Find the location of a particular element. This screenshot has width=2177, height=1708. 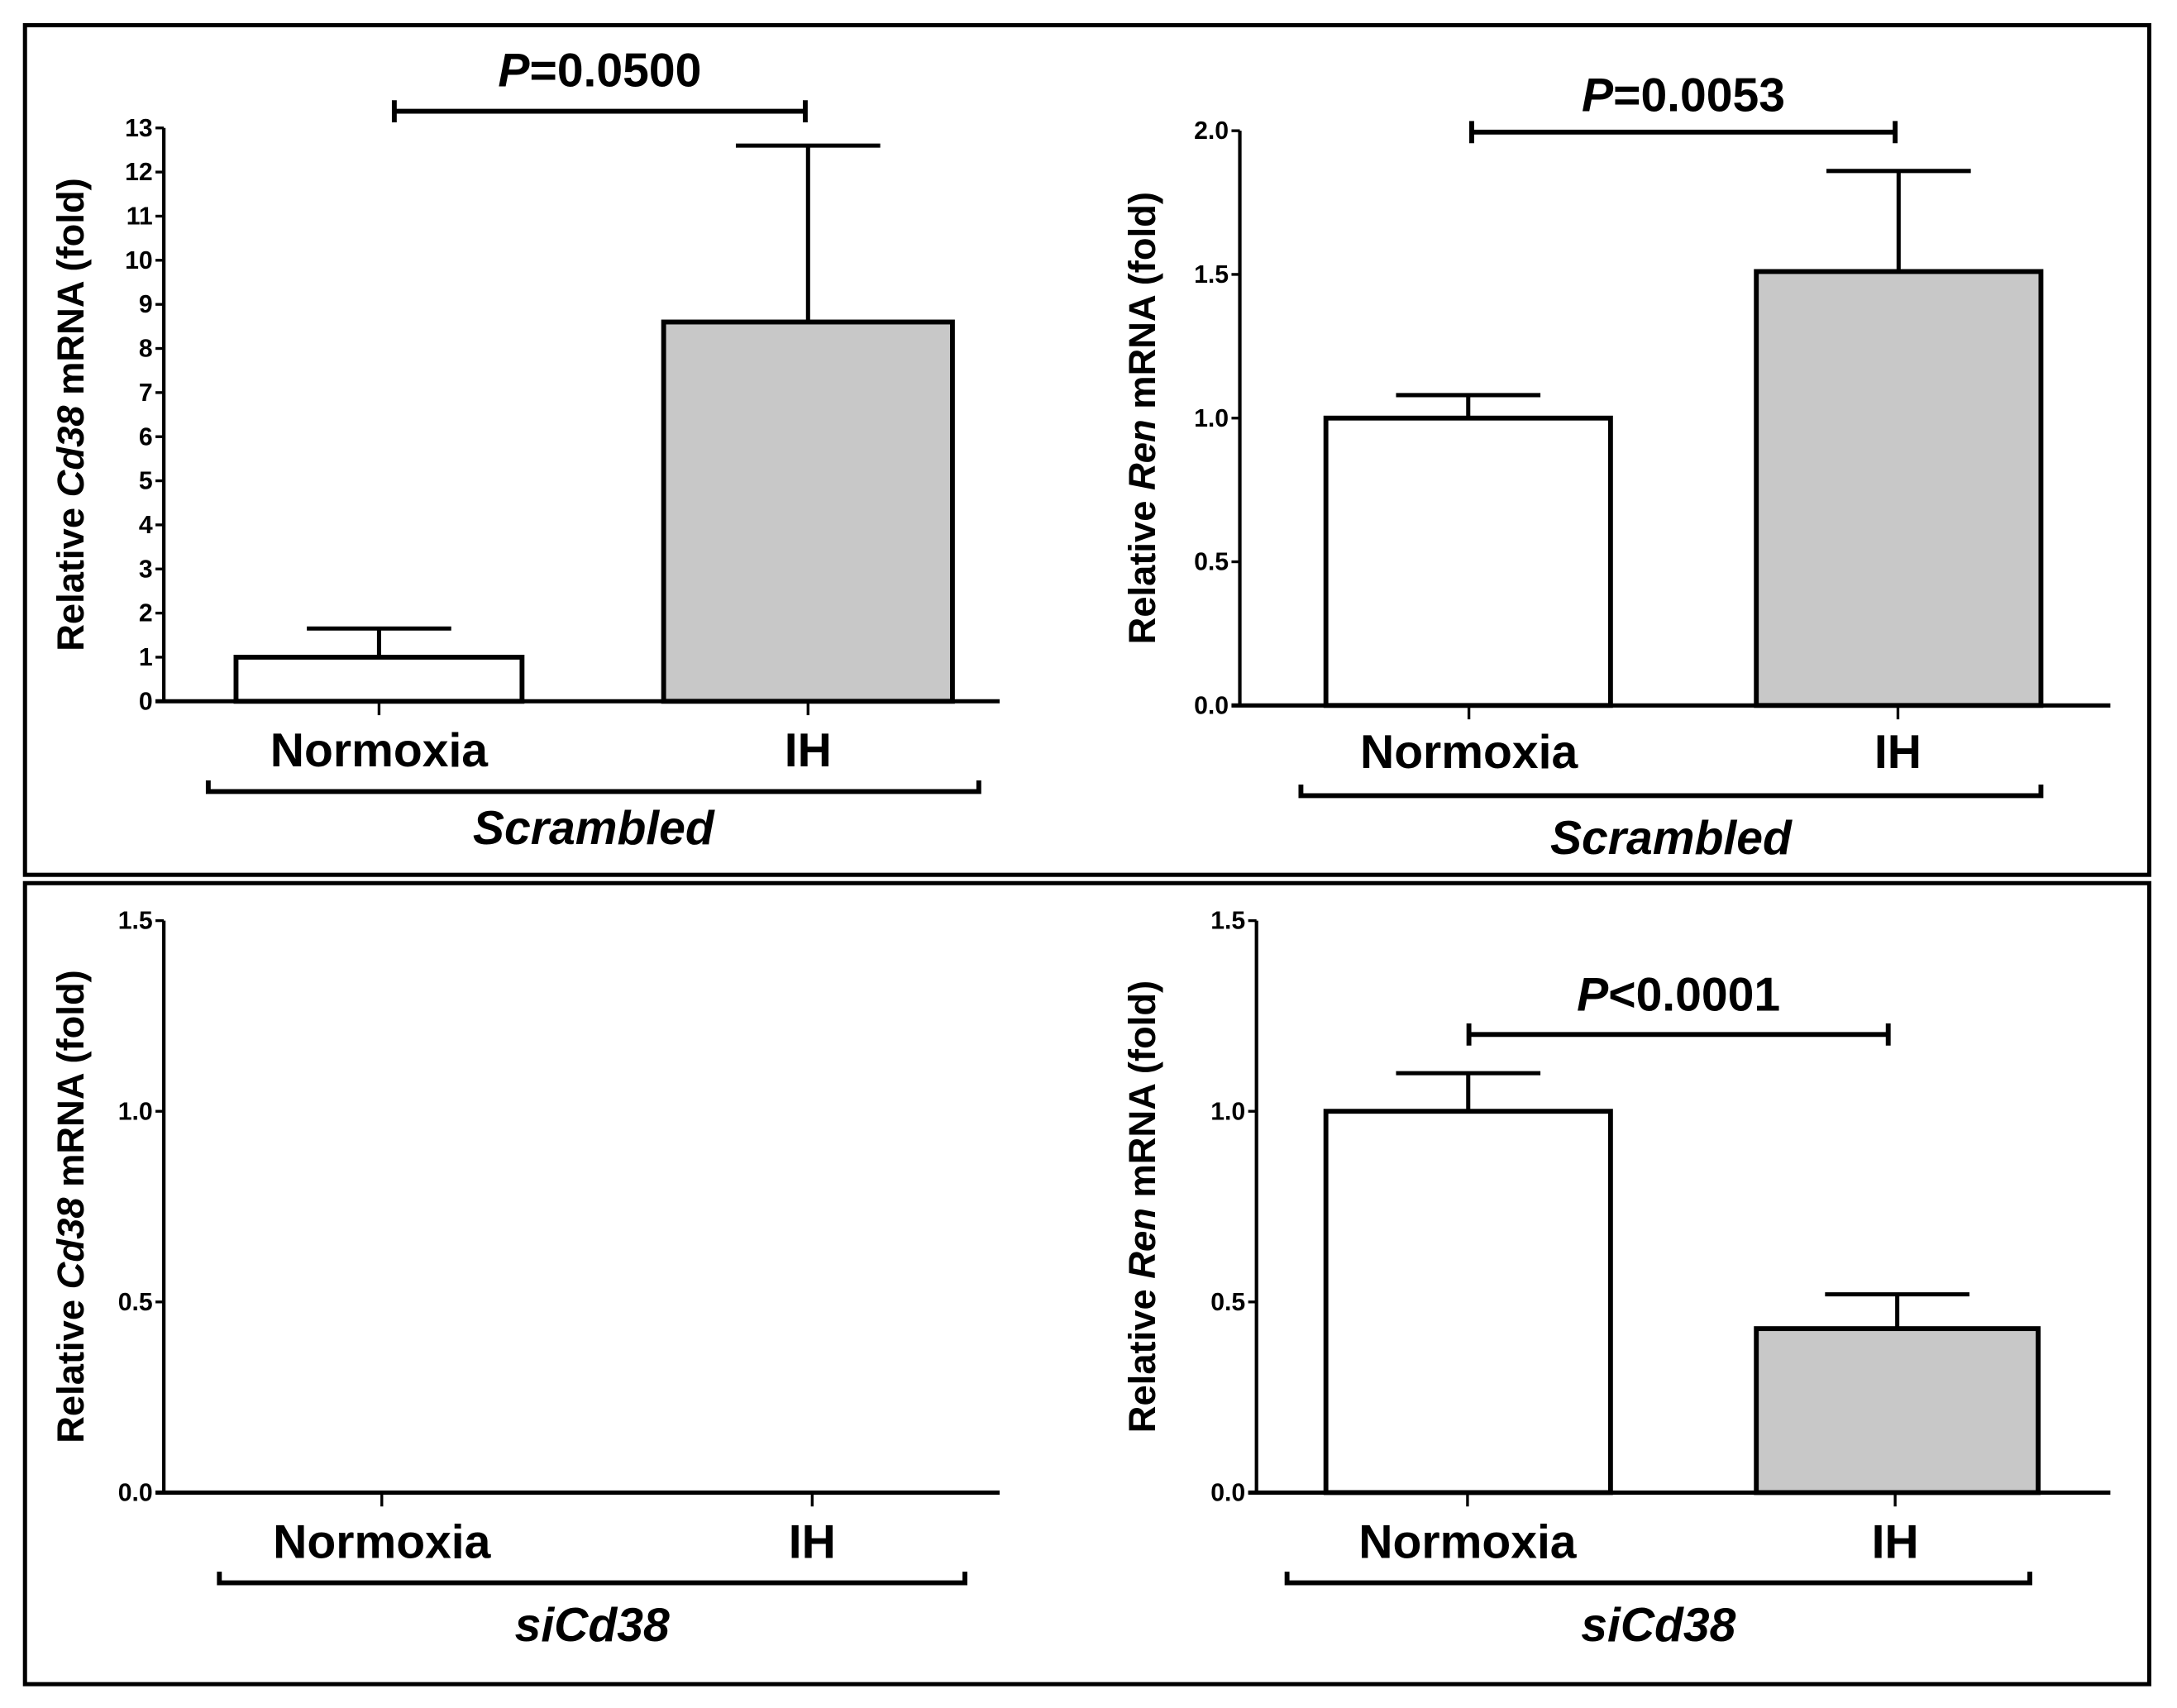

y-tick-label: 7 is located at coordinates (146, 393).